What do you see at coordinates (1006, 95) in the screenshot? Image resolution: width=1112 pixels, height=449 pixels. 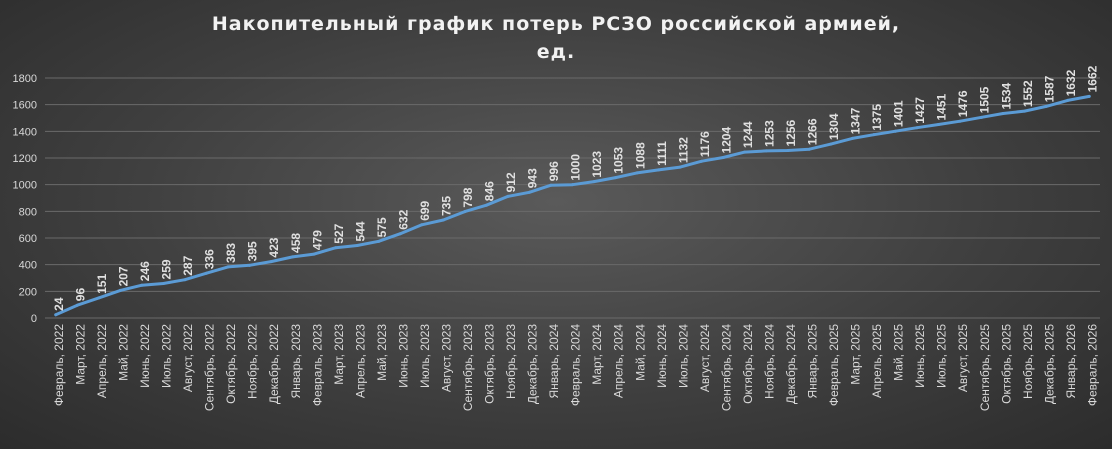 I see `data-label: 1534` at bounding box center [1006, 95].